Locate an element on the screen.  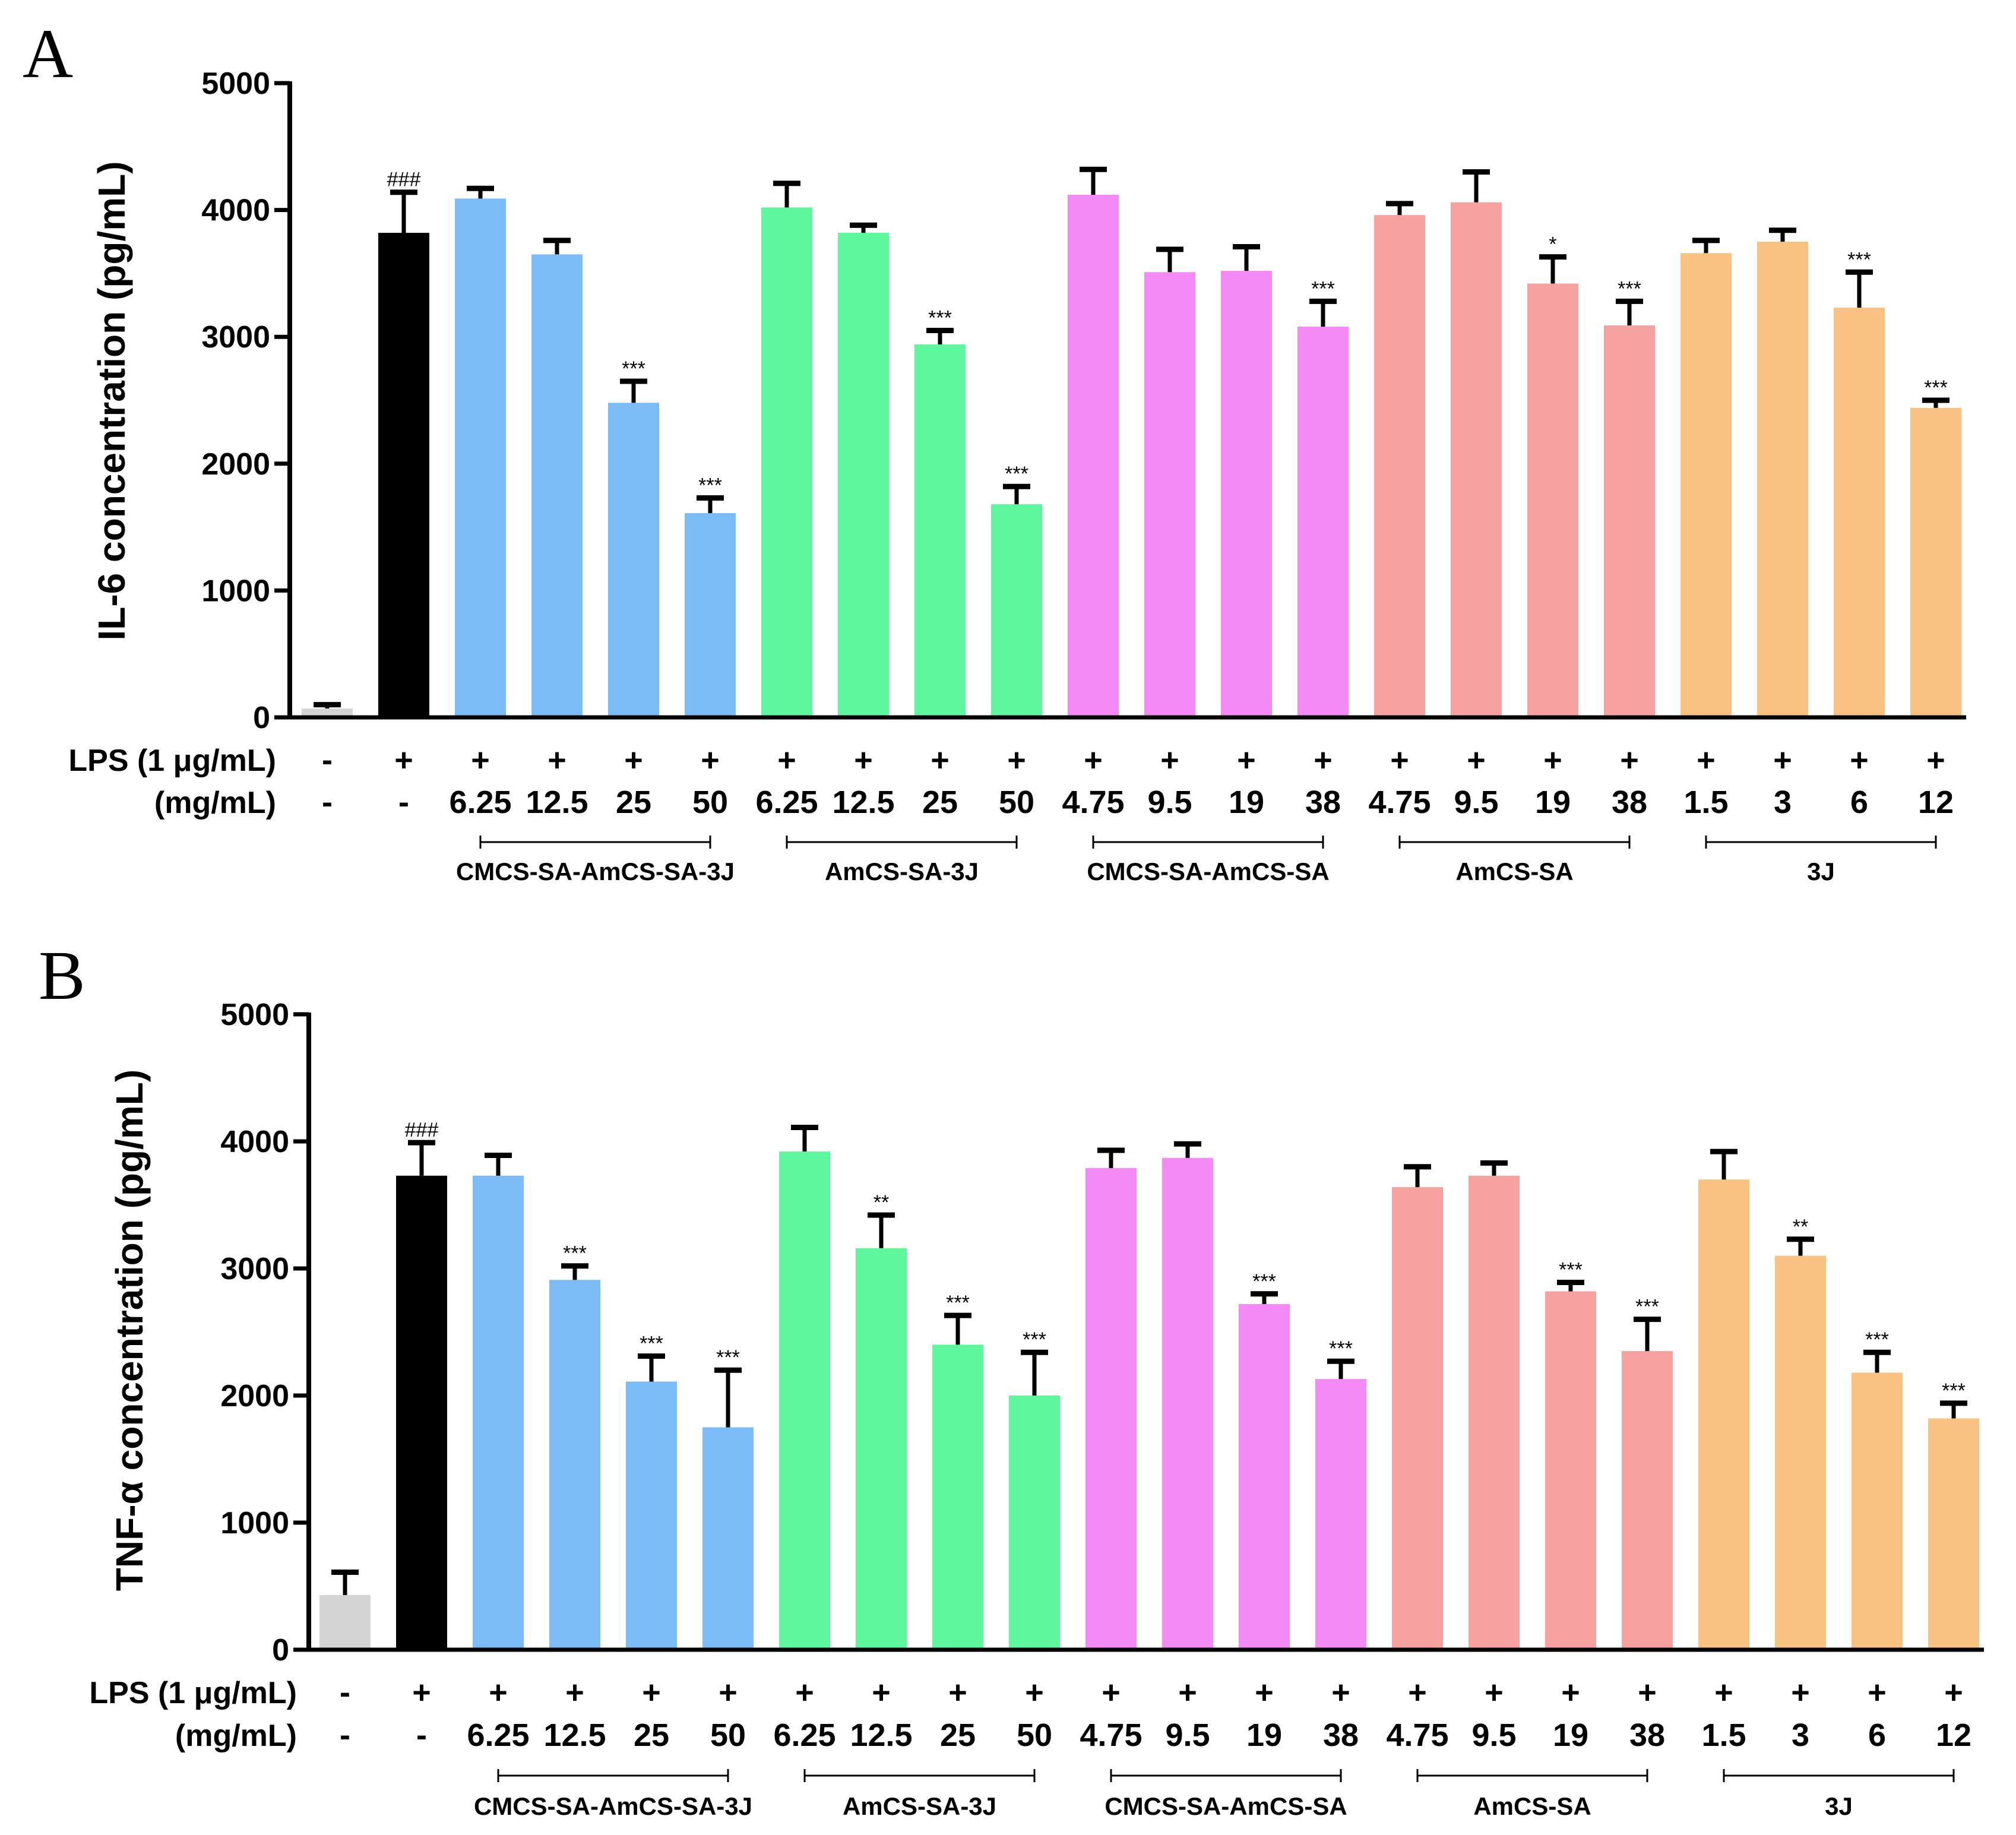
panel-a-dose-value: 1.5 is located at coordinates (1705, 802).